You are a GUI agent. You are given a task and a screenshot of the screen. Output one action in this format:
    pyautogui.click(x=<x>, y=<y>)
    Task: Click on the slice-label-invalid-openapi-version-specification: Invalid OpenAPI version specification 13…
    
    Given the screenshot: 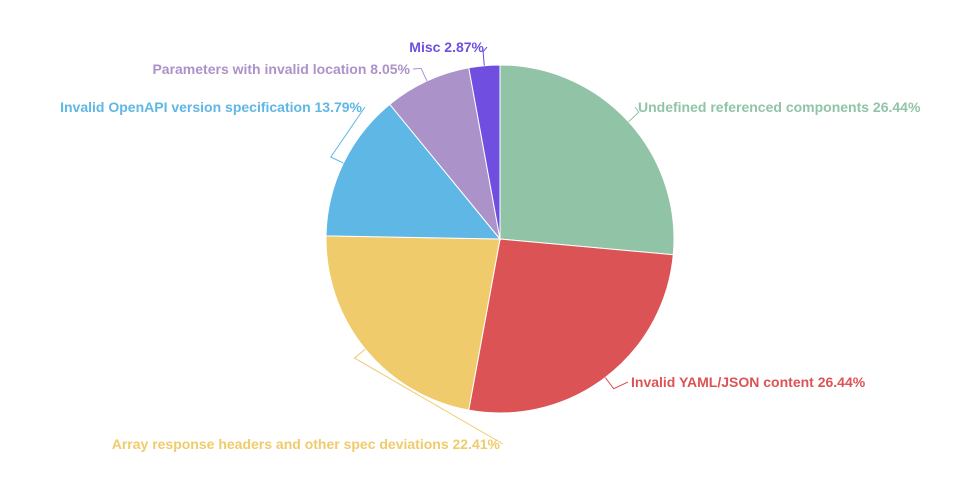 What is the action you would take?
    pyautogui.click(x=211, y=107)
    